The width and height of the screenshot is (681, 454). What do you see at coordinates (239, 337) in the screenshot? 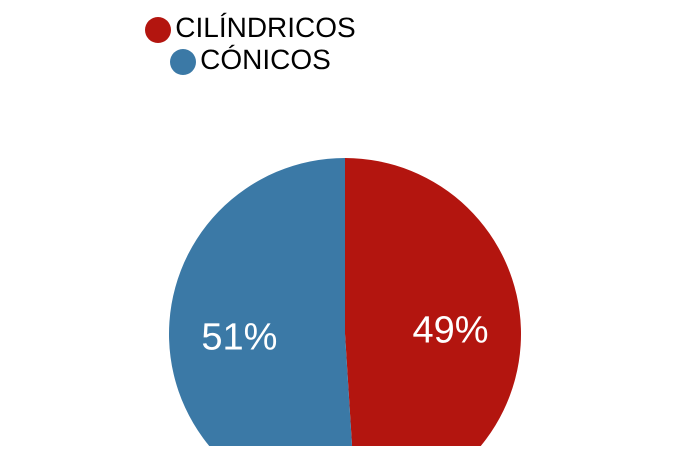
I see `data-label: 51%` at bounding box center [239, 337].